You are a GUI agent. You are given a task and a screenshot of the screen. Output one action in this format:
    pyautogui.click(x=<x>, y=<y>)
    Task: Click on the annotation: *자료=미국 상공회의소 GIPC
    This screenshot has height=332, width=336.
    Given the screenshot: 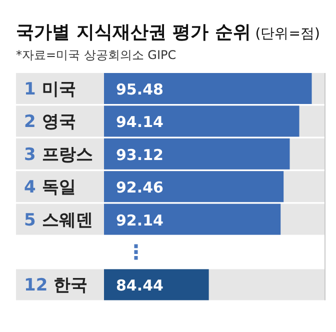 What is the action you would take?
    pyautogui.click(x=96, y=55)
    